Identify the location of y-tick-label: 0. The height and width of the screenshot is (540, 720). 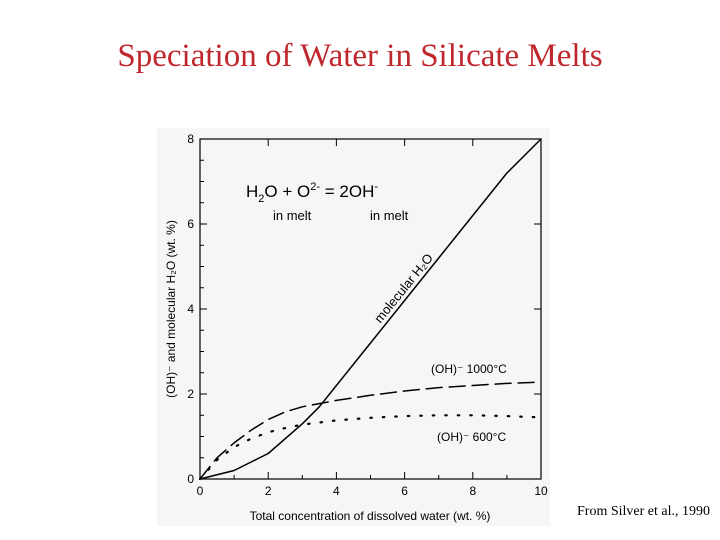
(190, 479).